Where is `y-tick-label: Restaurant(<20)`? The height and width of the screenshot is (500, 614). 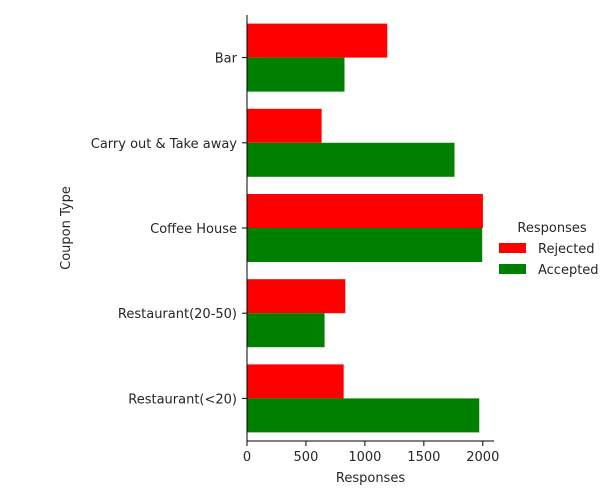 y-tick-label: Restaurant(<20) is located at coordinates (182, 399).